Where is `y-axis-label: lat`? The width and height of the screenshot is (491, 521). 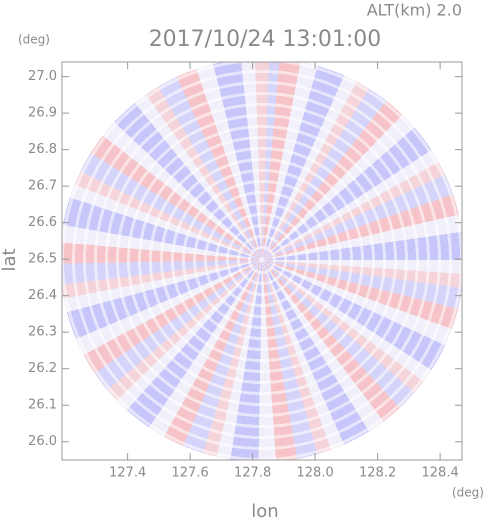
y-axis-label: lat is located at coordinates (10, 259).